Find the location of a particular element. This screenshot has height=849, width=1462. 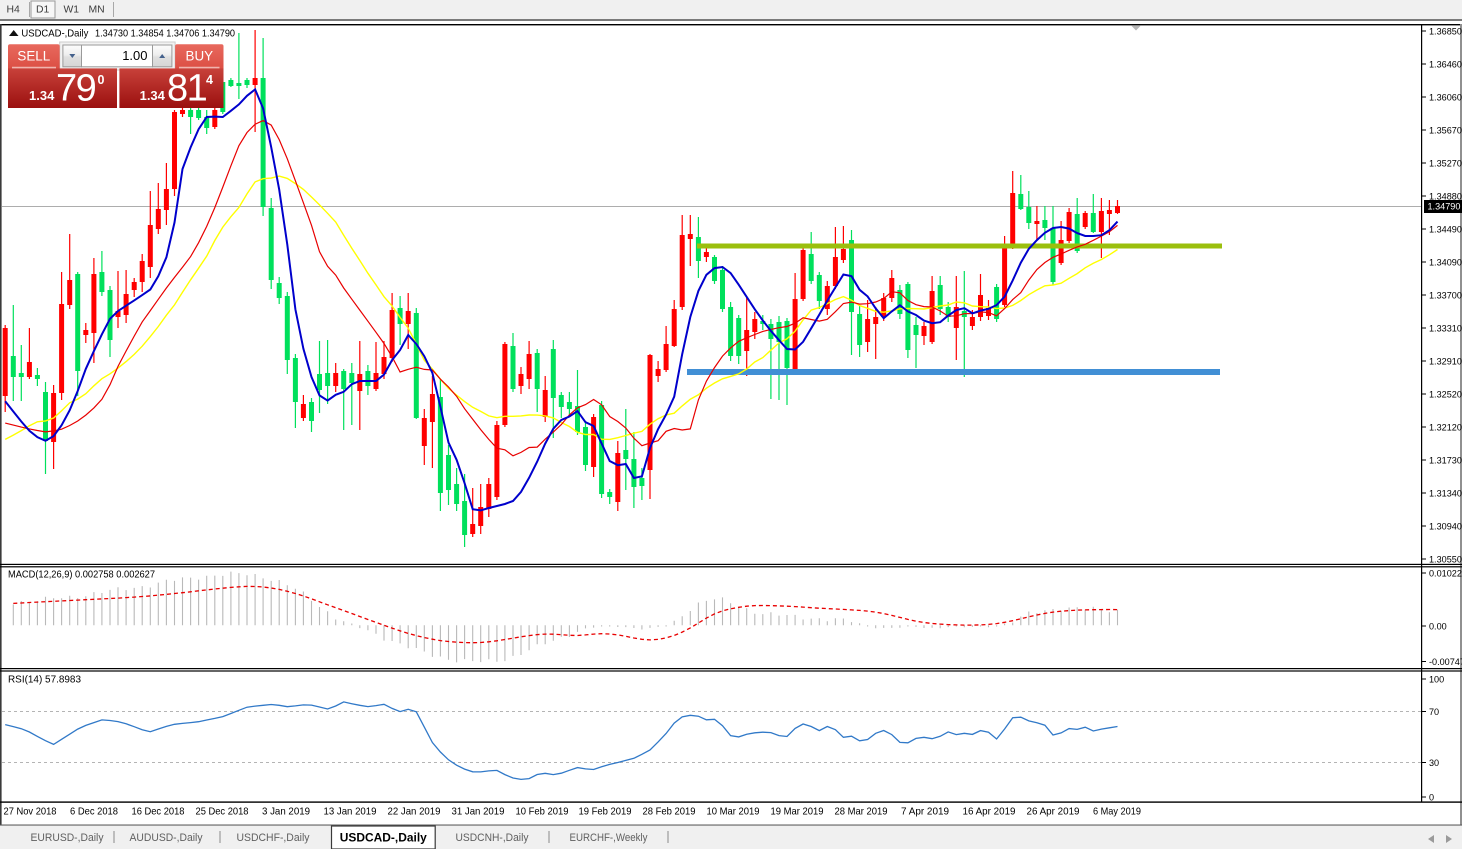

svg-text: 1.32520 is located at coordinates (1445, 395).